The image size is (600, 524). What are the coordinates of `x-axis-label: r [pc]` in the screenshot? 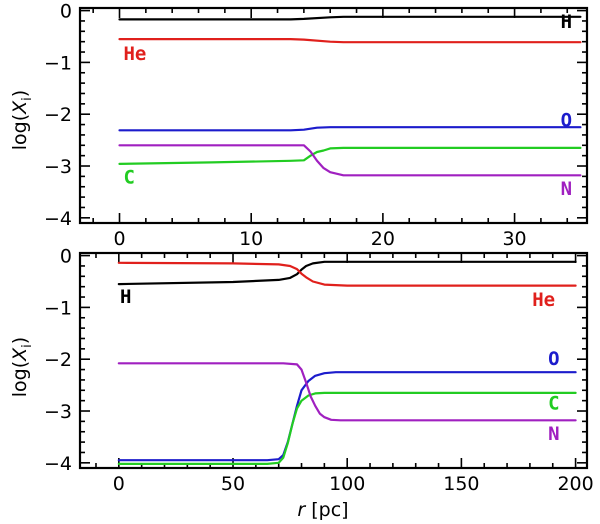 It's located at (322, 510).